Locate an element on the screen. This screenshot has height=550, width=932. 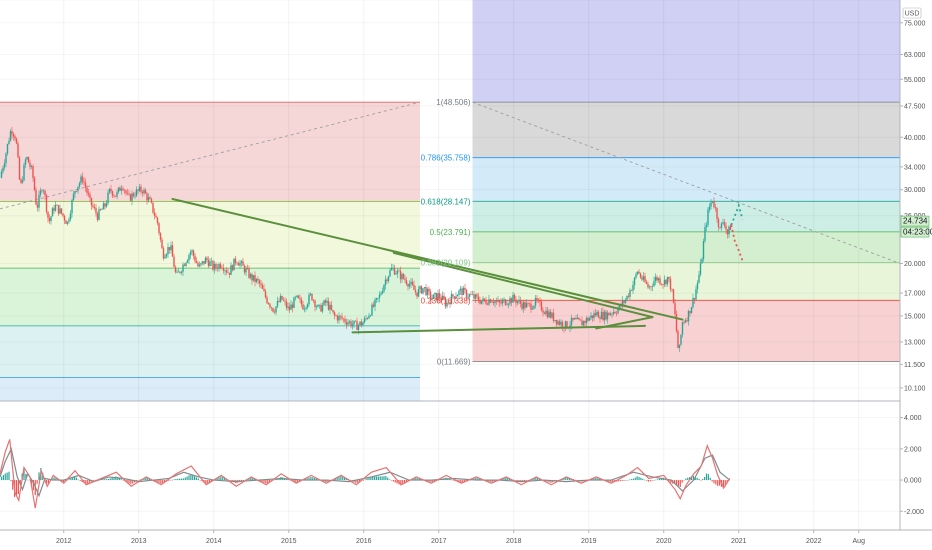
dashed-line is located at coordinates (210, 155).